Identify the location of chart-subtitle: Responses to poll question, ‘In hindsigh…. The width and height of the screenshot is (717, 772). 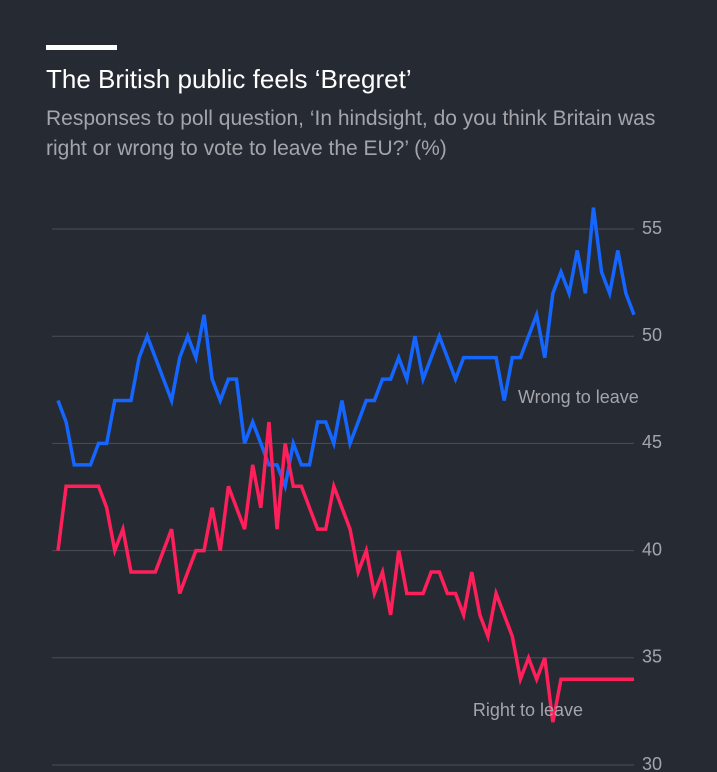
(351, 133).